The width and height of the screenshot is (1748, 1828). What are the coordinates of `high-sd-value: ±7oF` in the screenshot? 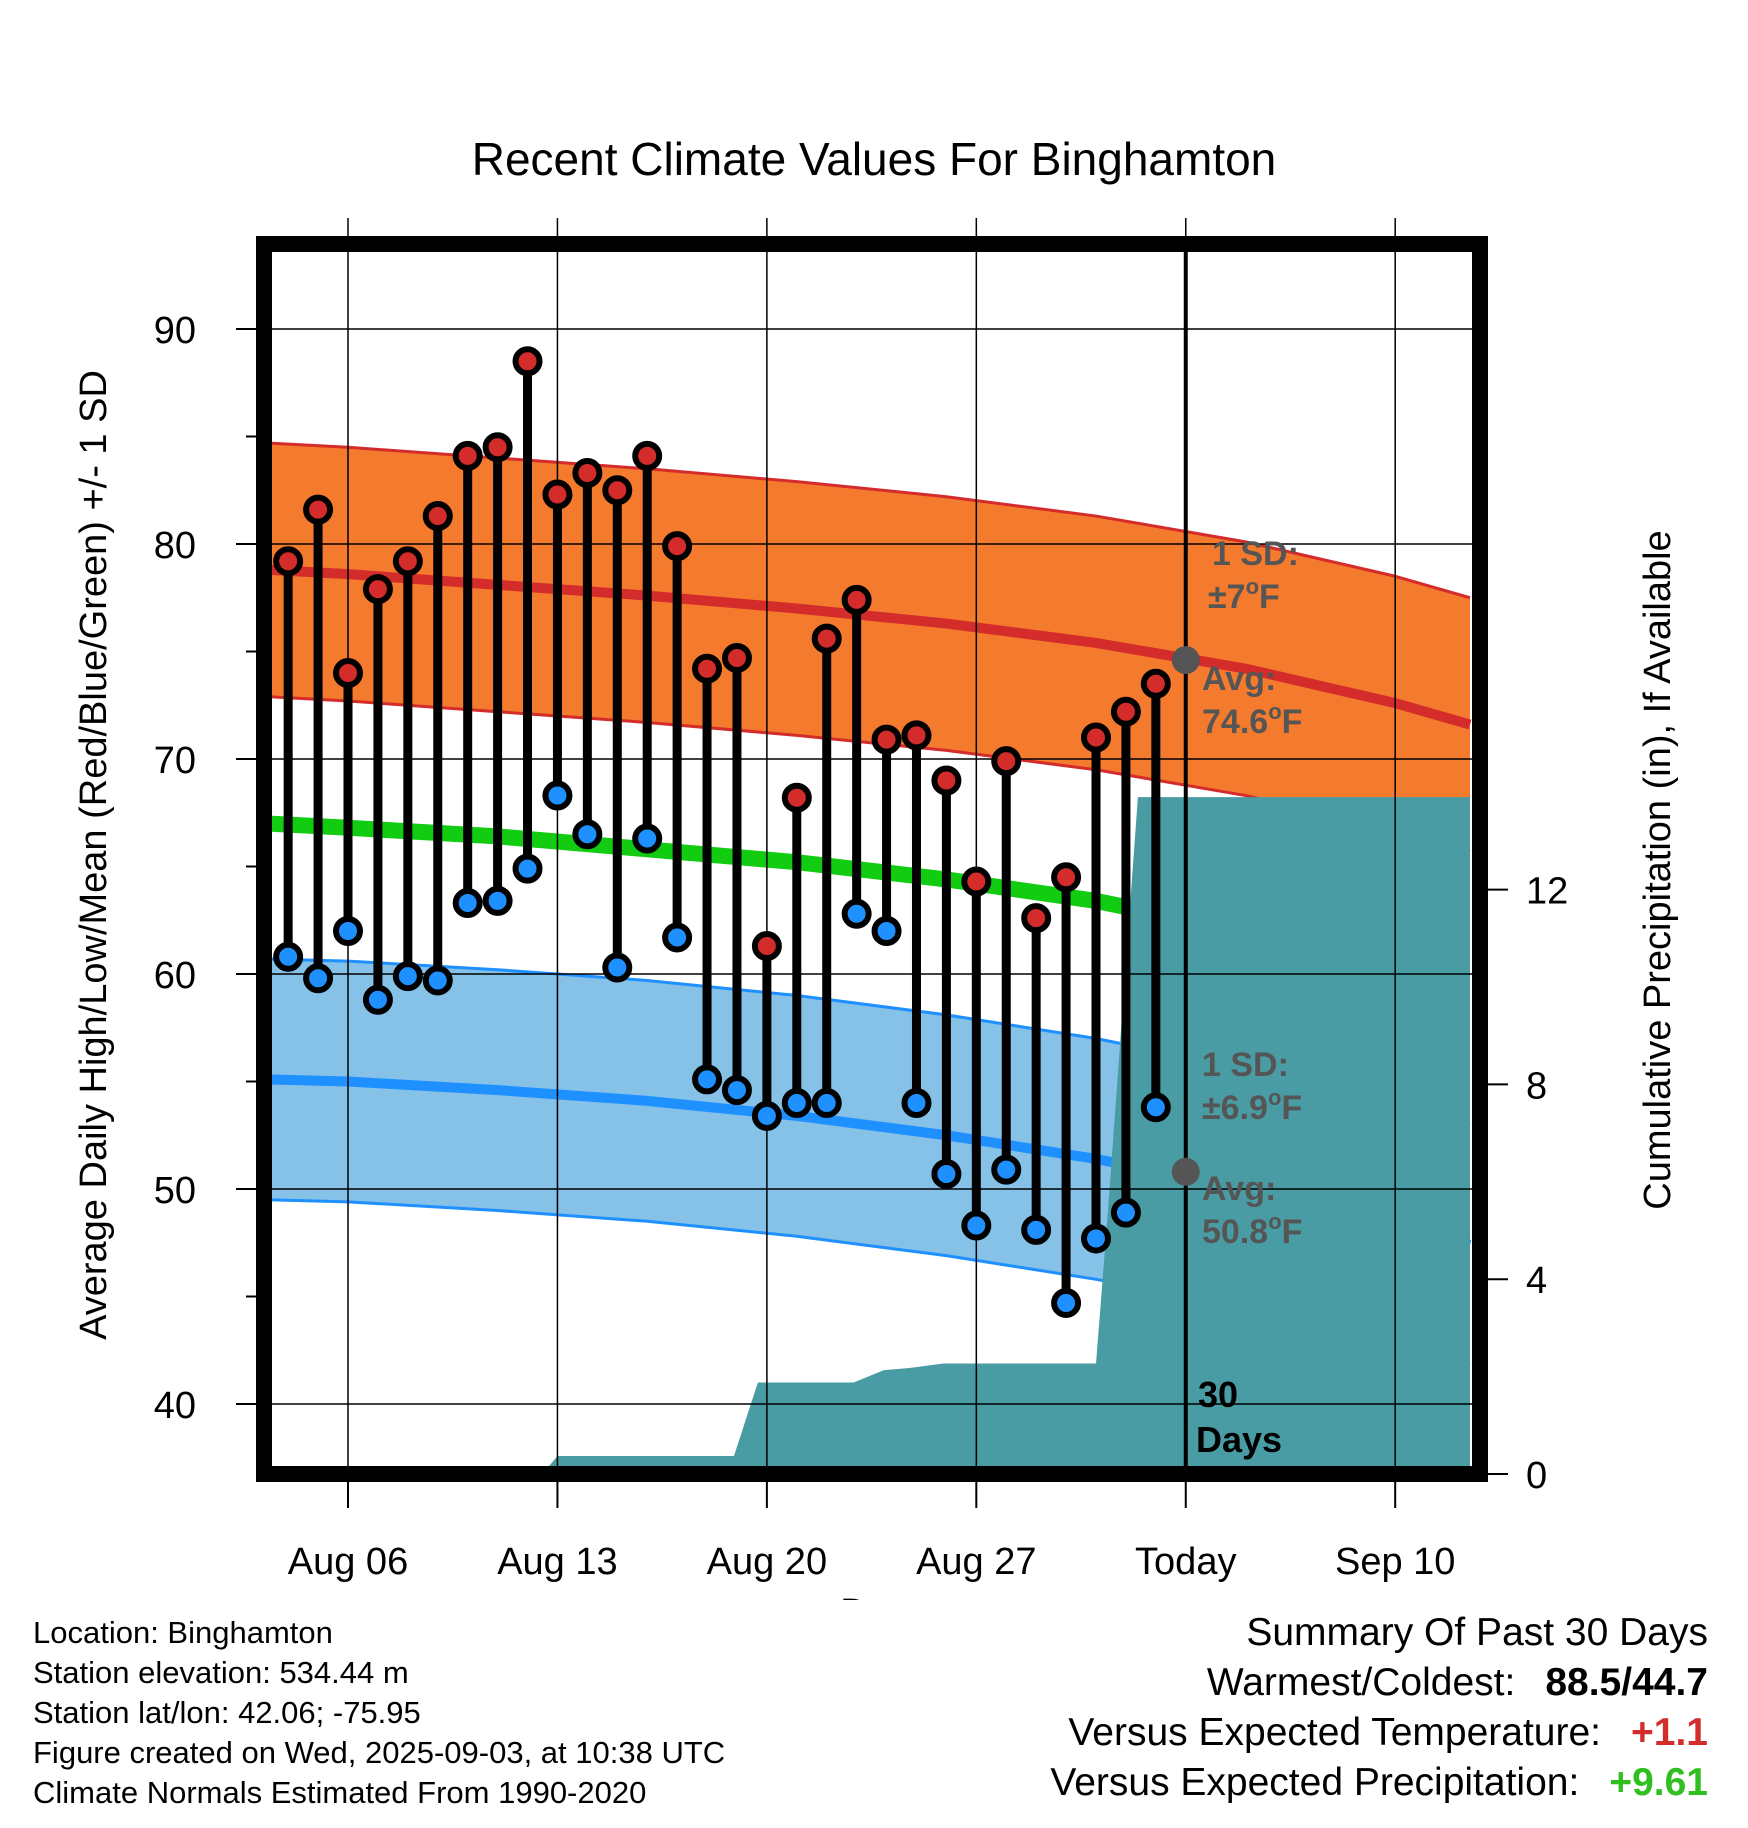 It's located at (1244, 595).